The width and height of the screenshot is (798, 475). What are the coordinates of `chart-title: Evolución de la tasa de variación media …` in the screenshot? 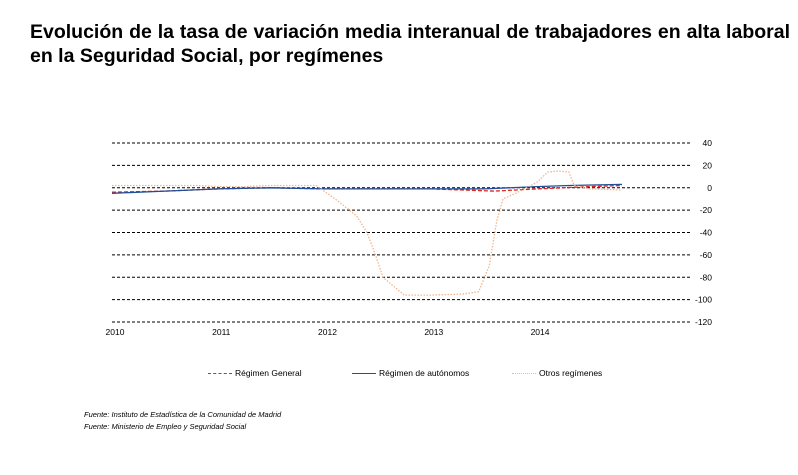 It's located at (410, 44).